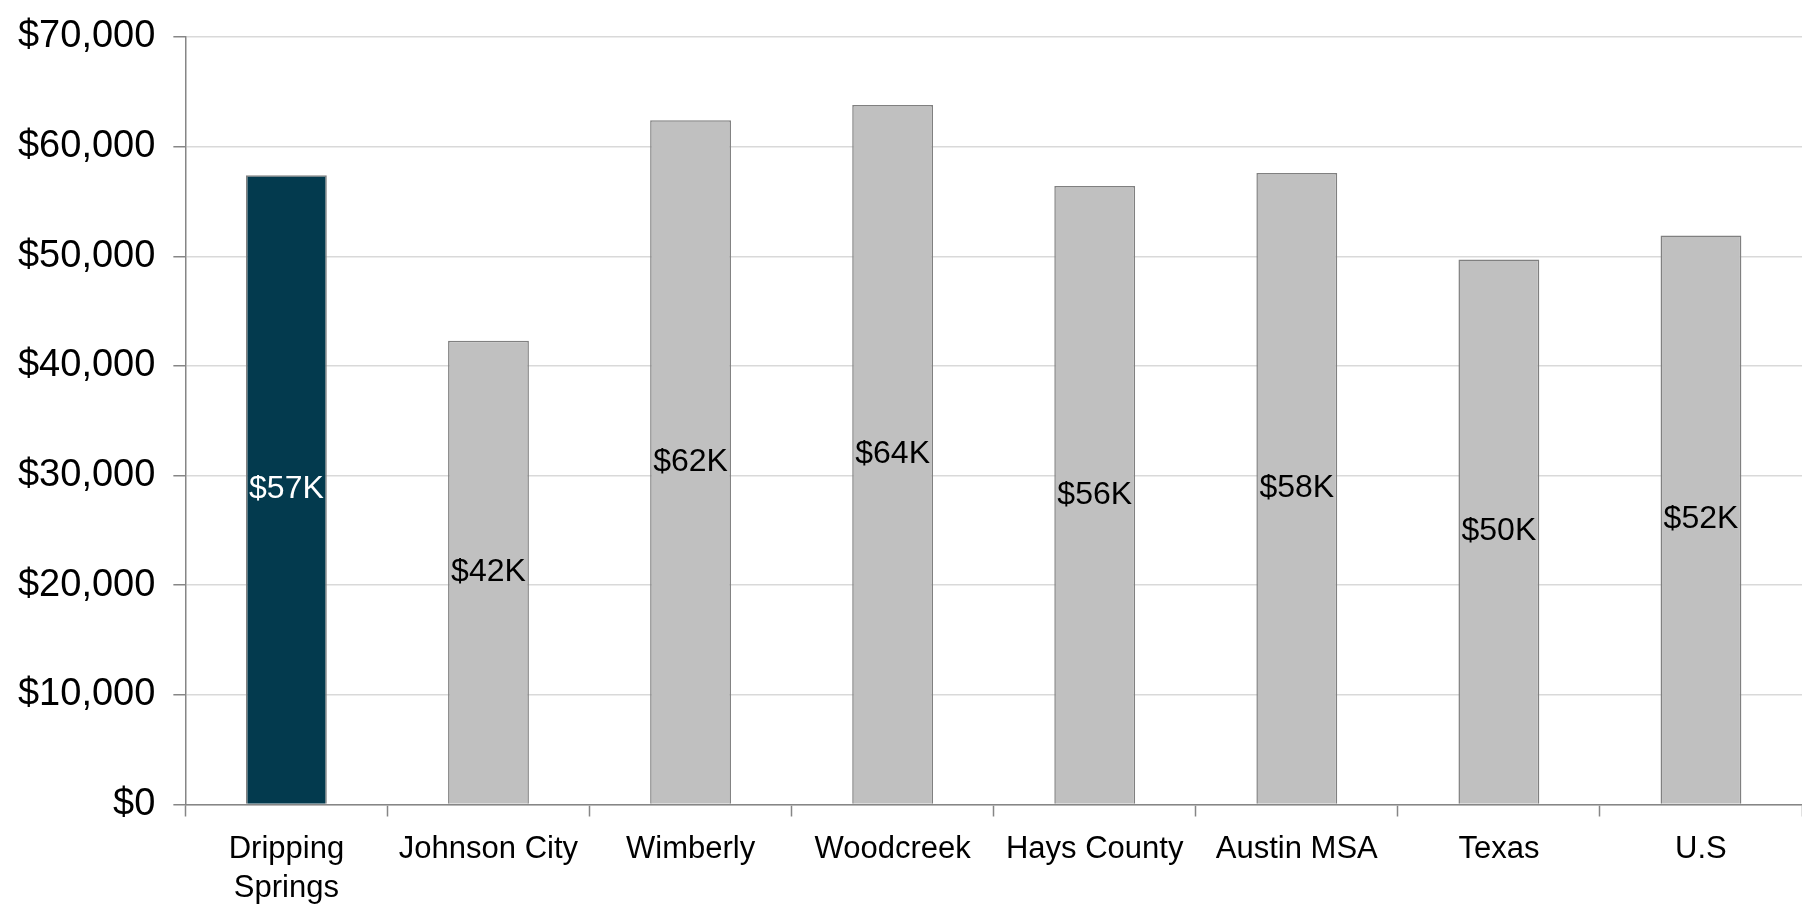  Describe the element at coordinates (286, 867) in the screenshot. I see `x-tick-label: Dripping Springs` at that location.